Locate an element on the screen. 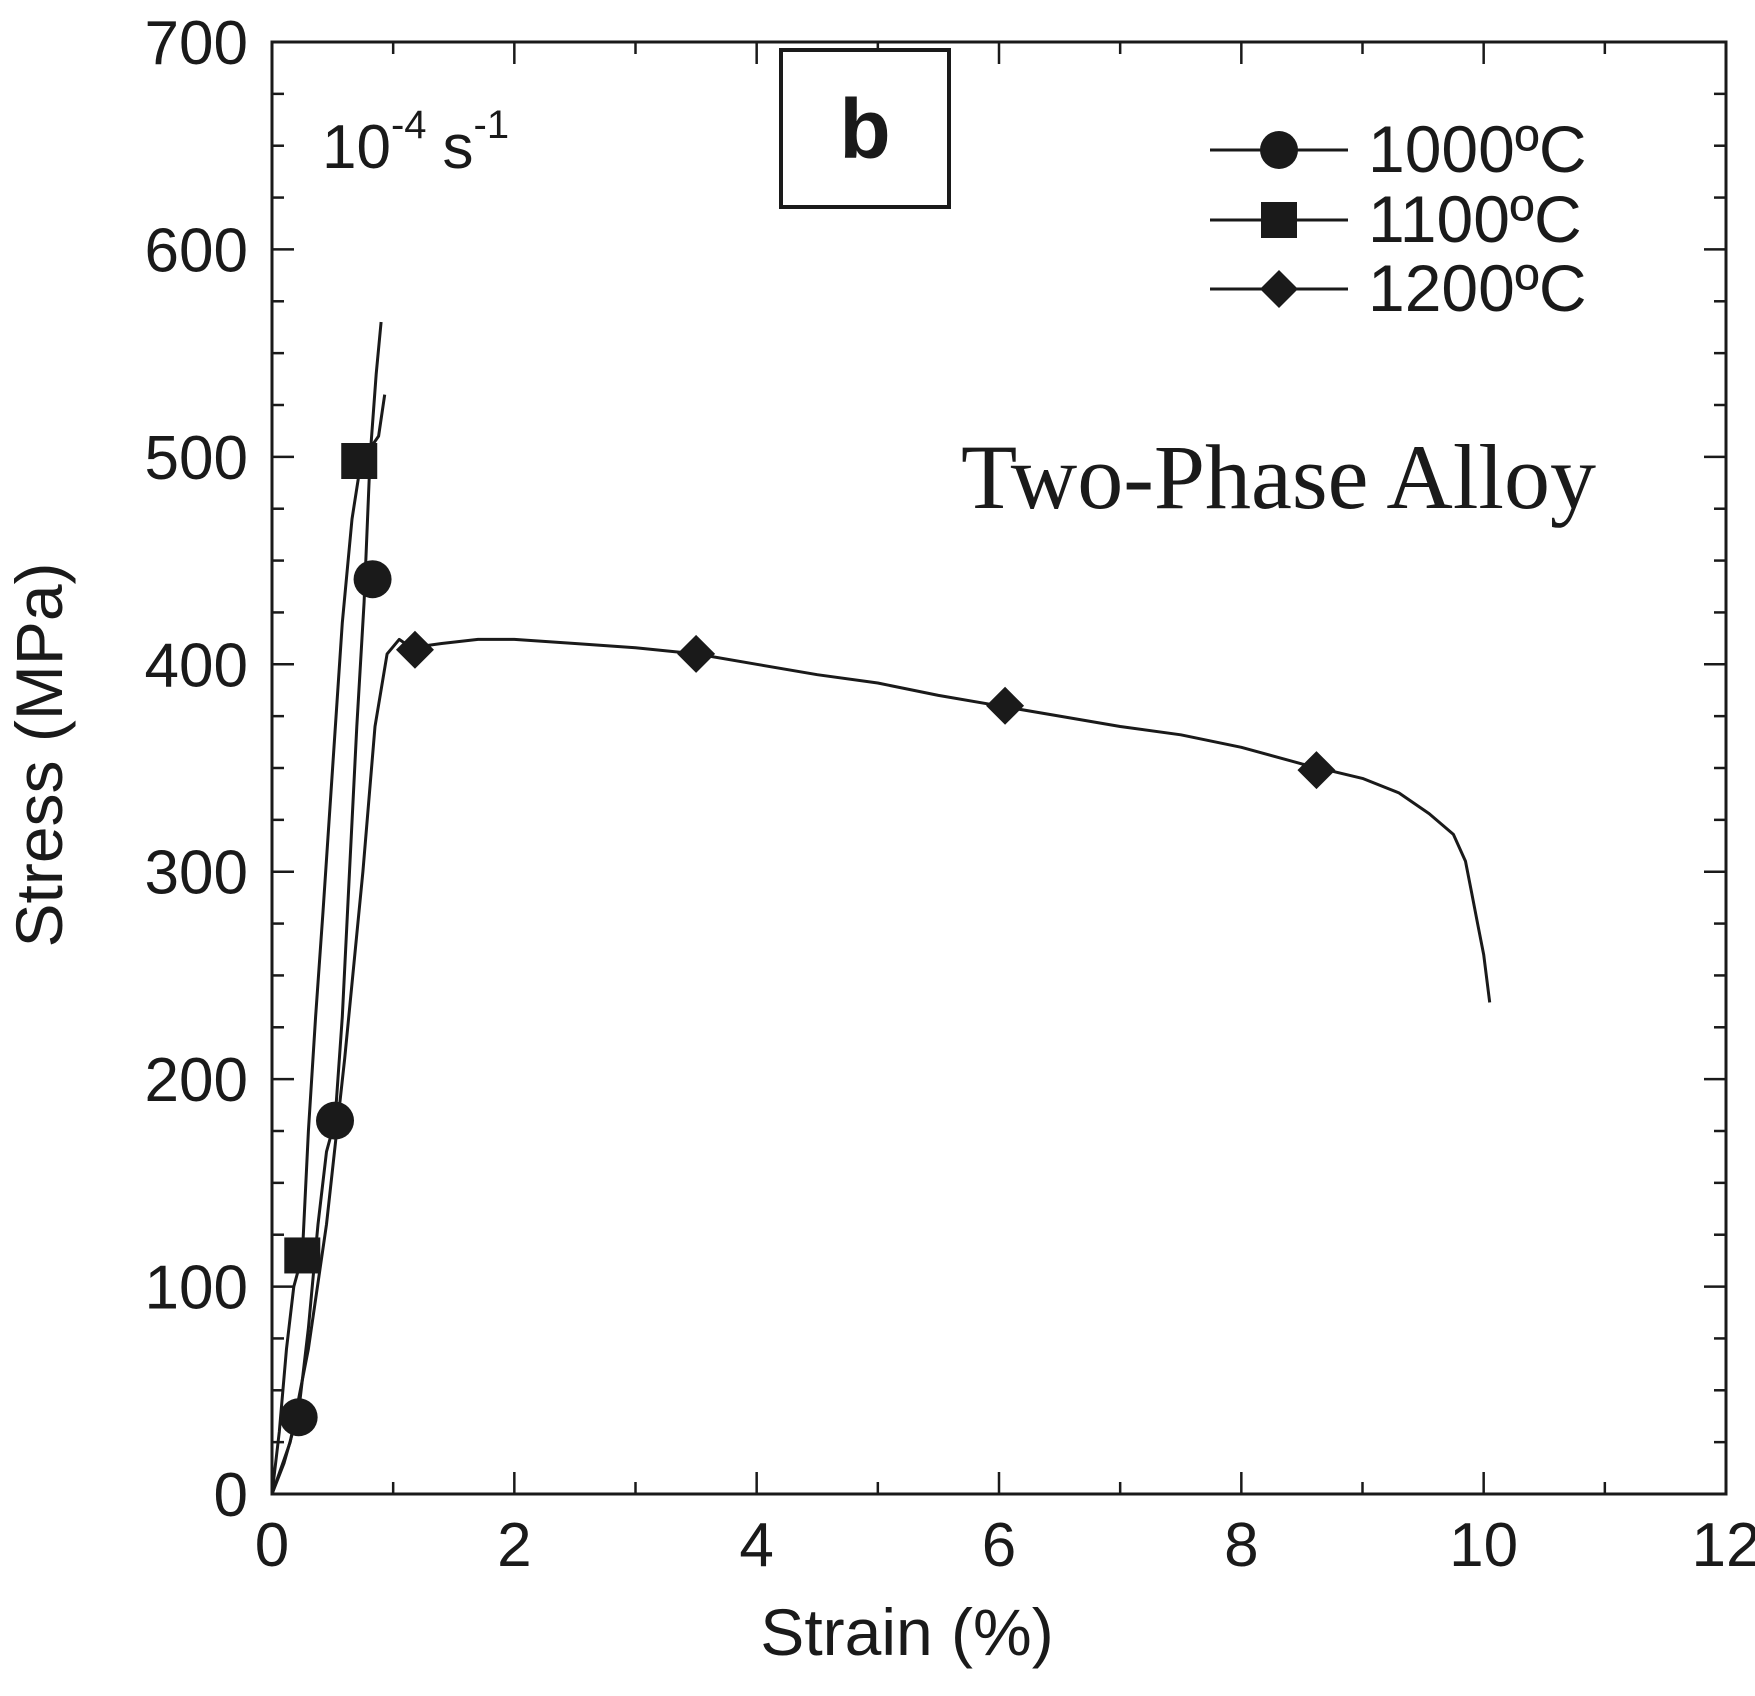 The image size is (1755, 1696). alloy-annotation: Two-Phase Alloy is located at coordinates (1278, 477).